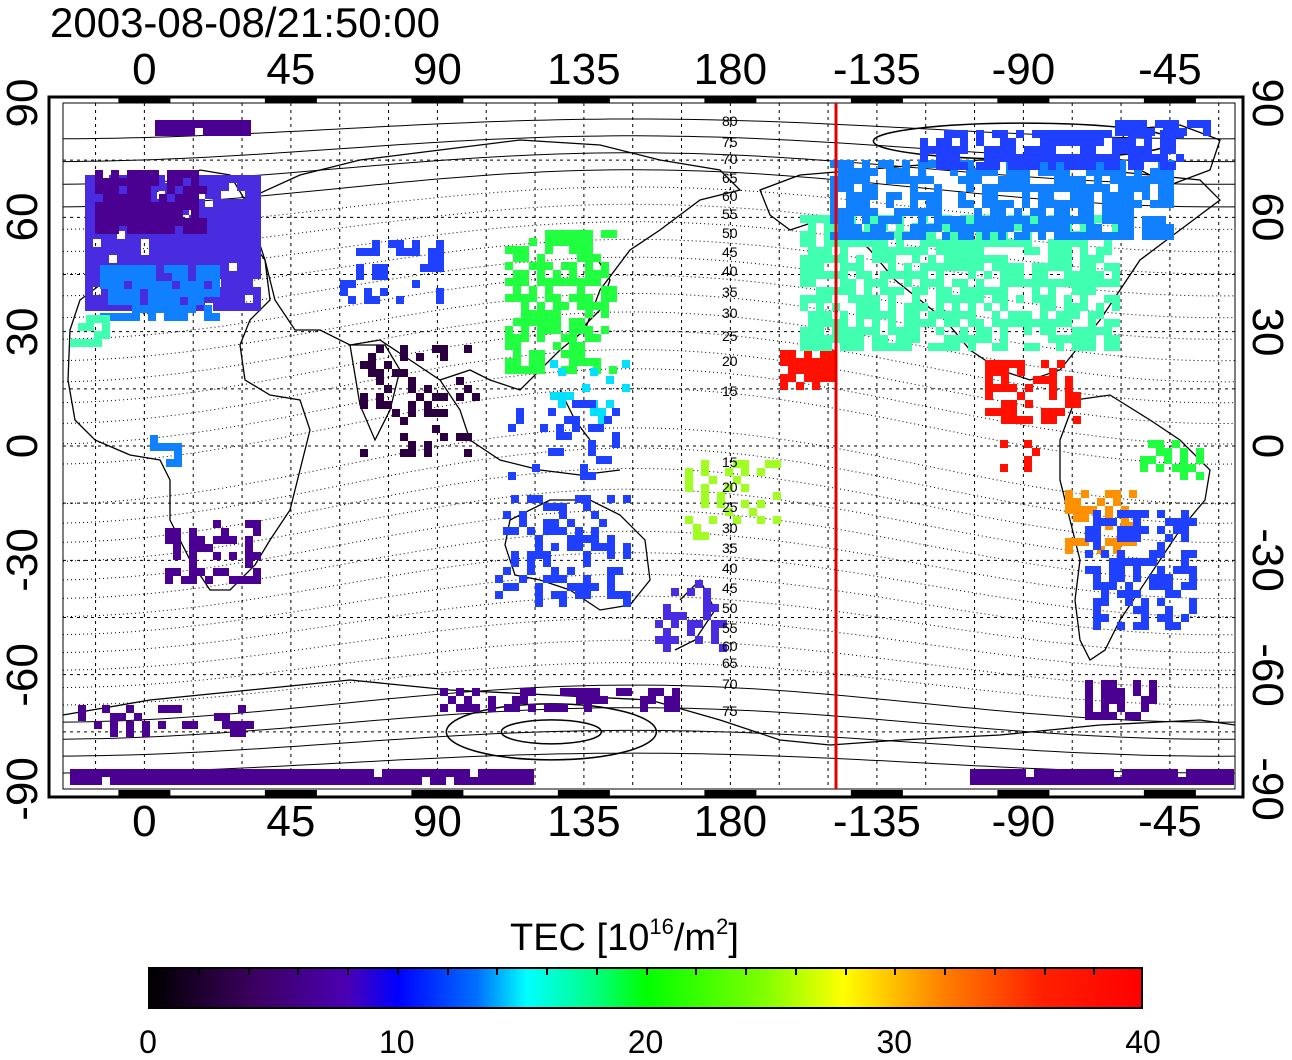  What do you see at coordinates (290, 99) in the screenshot?
I see `frame-tick-mark` at bounding box center [290, 99].